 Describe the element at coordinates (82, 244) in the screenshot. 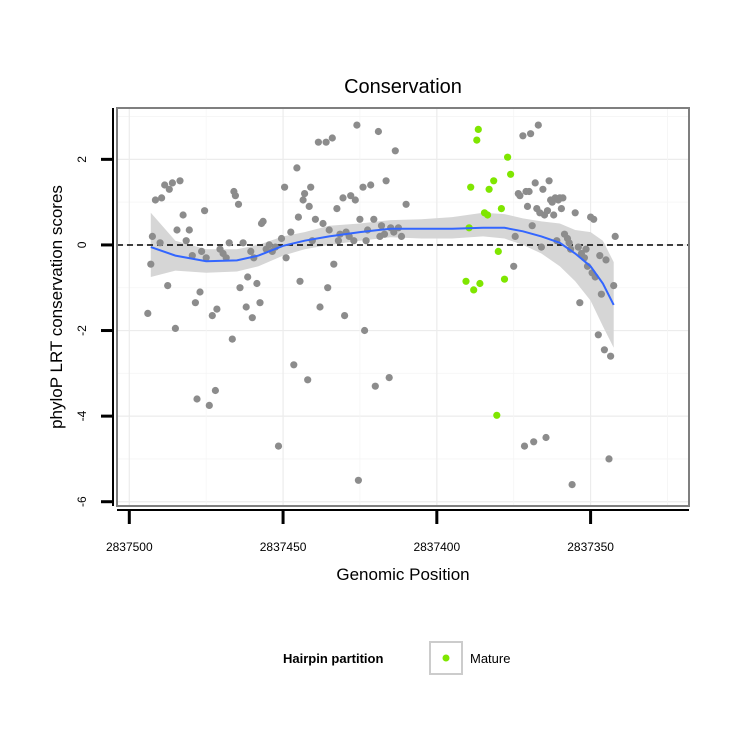

I see `y-tick-label: 0` at that location.